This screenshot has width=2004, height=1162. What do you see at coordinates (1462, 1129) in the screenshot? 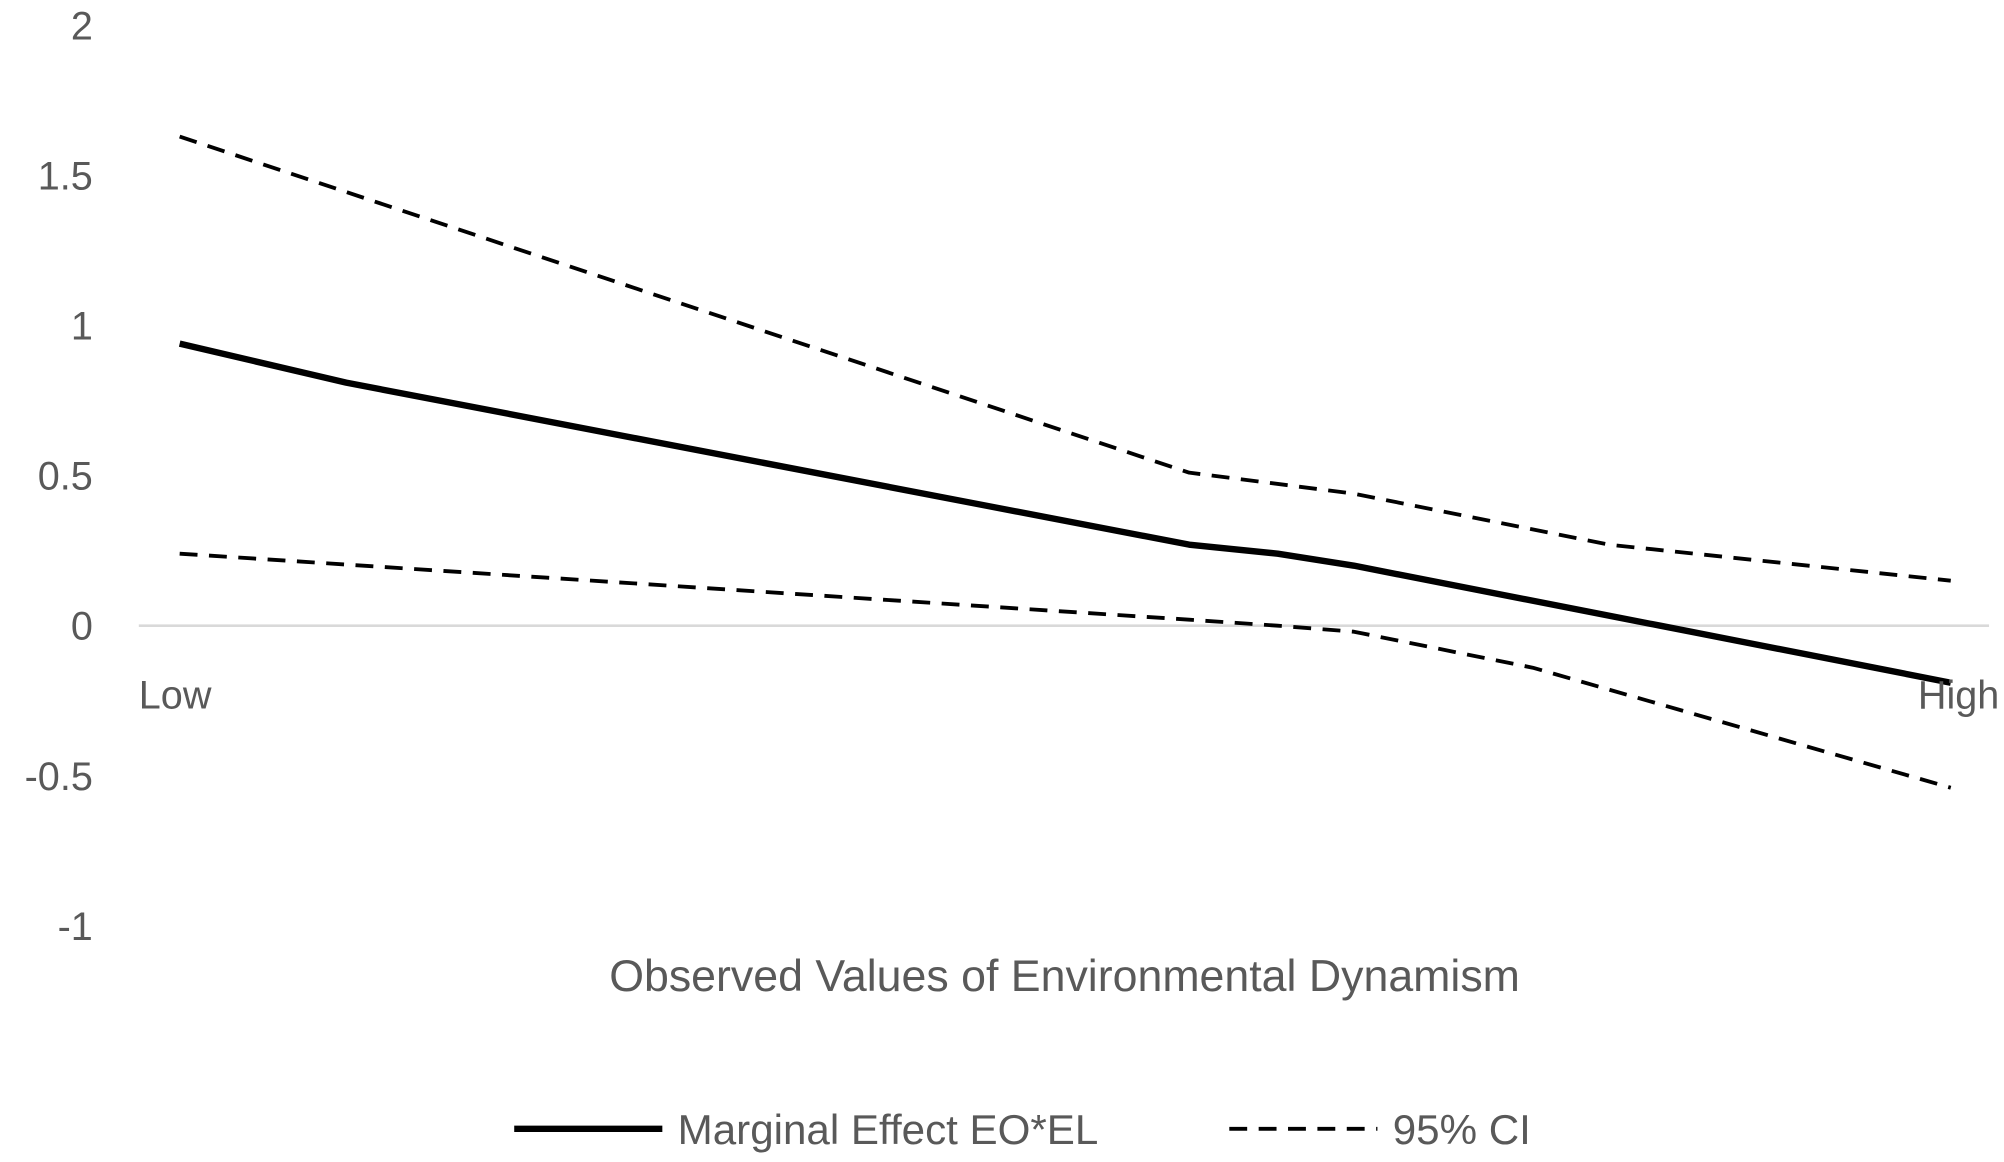
I see `legend-label-ci: 95% CI` at bounding box center [1462, 1129].